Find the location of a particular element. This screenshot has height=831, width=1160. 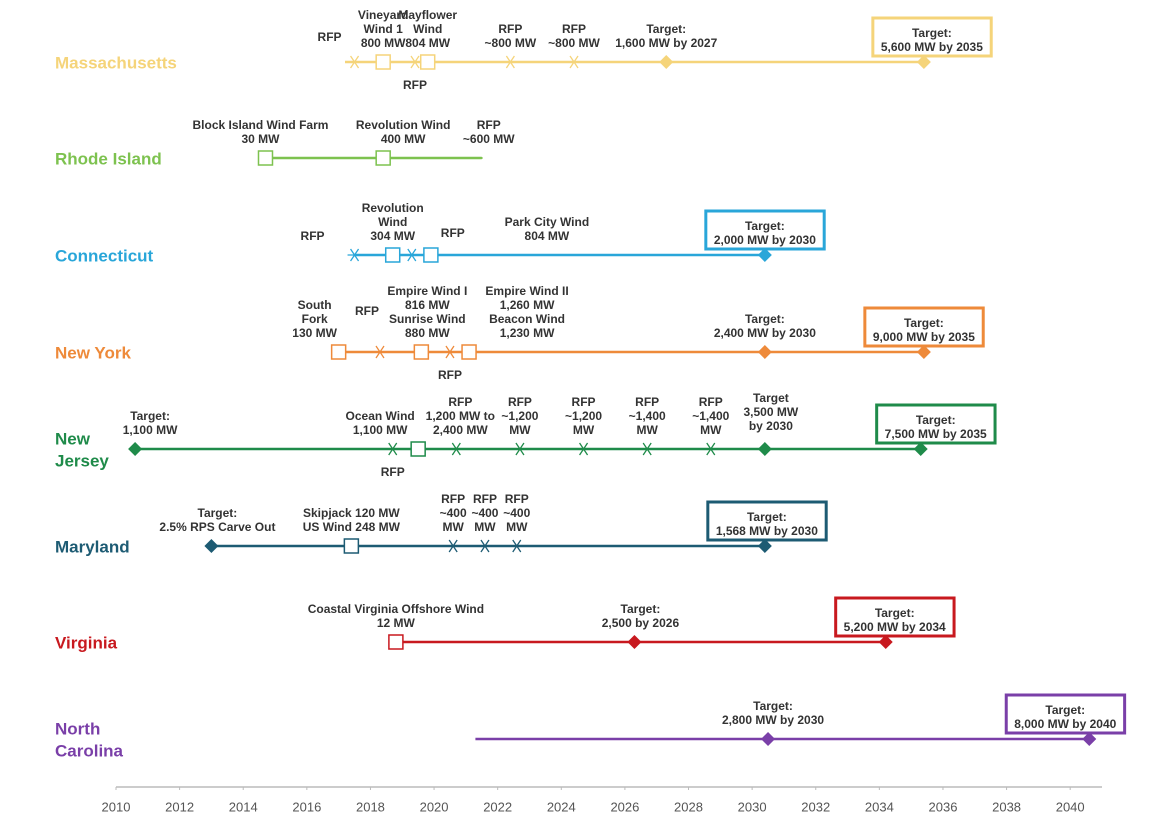

state-name: Virginia is located at coordinates (86, 642).